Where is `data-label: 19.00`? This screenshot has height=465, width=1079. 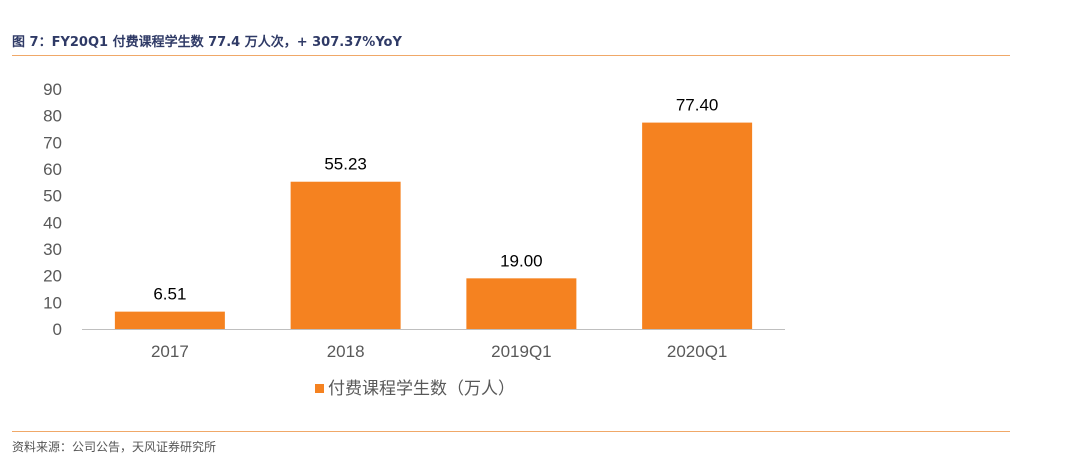 data-label: 19.00 is located at coordinates (521, 260).